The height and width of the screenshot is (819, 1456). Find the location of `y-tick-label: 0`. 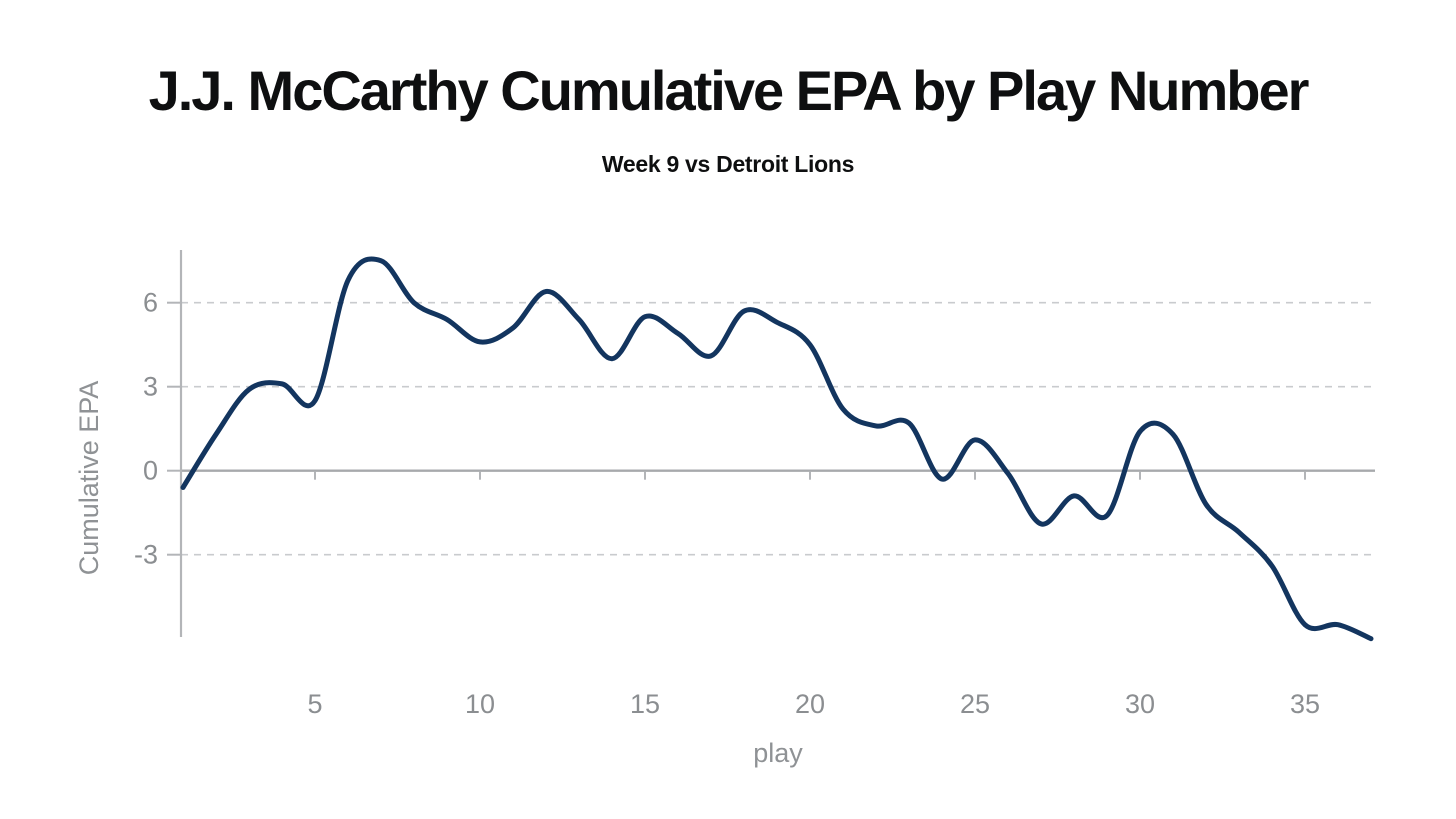

y-tick-label: 0 is located at coordinates (150, 471).